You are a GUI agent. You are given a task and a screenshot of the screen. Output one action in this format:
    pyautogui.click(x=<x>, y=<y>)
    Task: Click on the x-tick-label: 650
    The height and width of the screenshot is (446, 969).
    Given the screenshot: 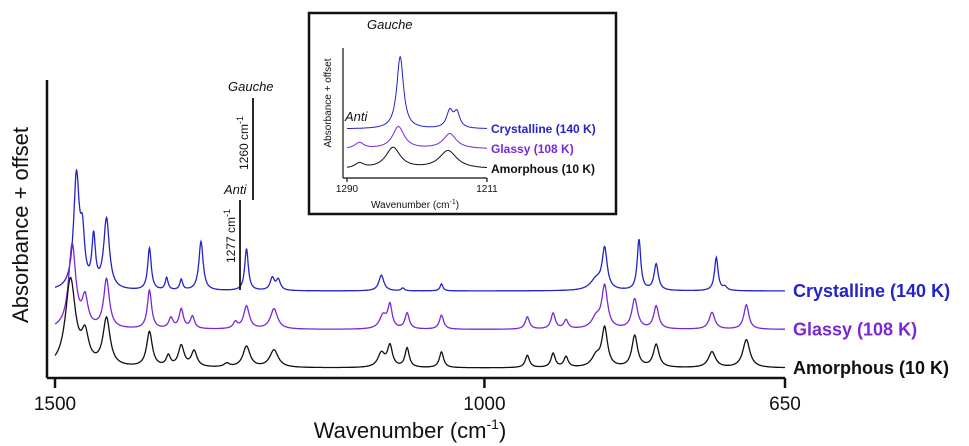 What is the action you would take?
    pyautogui.click(x=785, y=404)
    